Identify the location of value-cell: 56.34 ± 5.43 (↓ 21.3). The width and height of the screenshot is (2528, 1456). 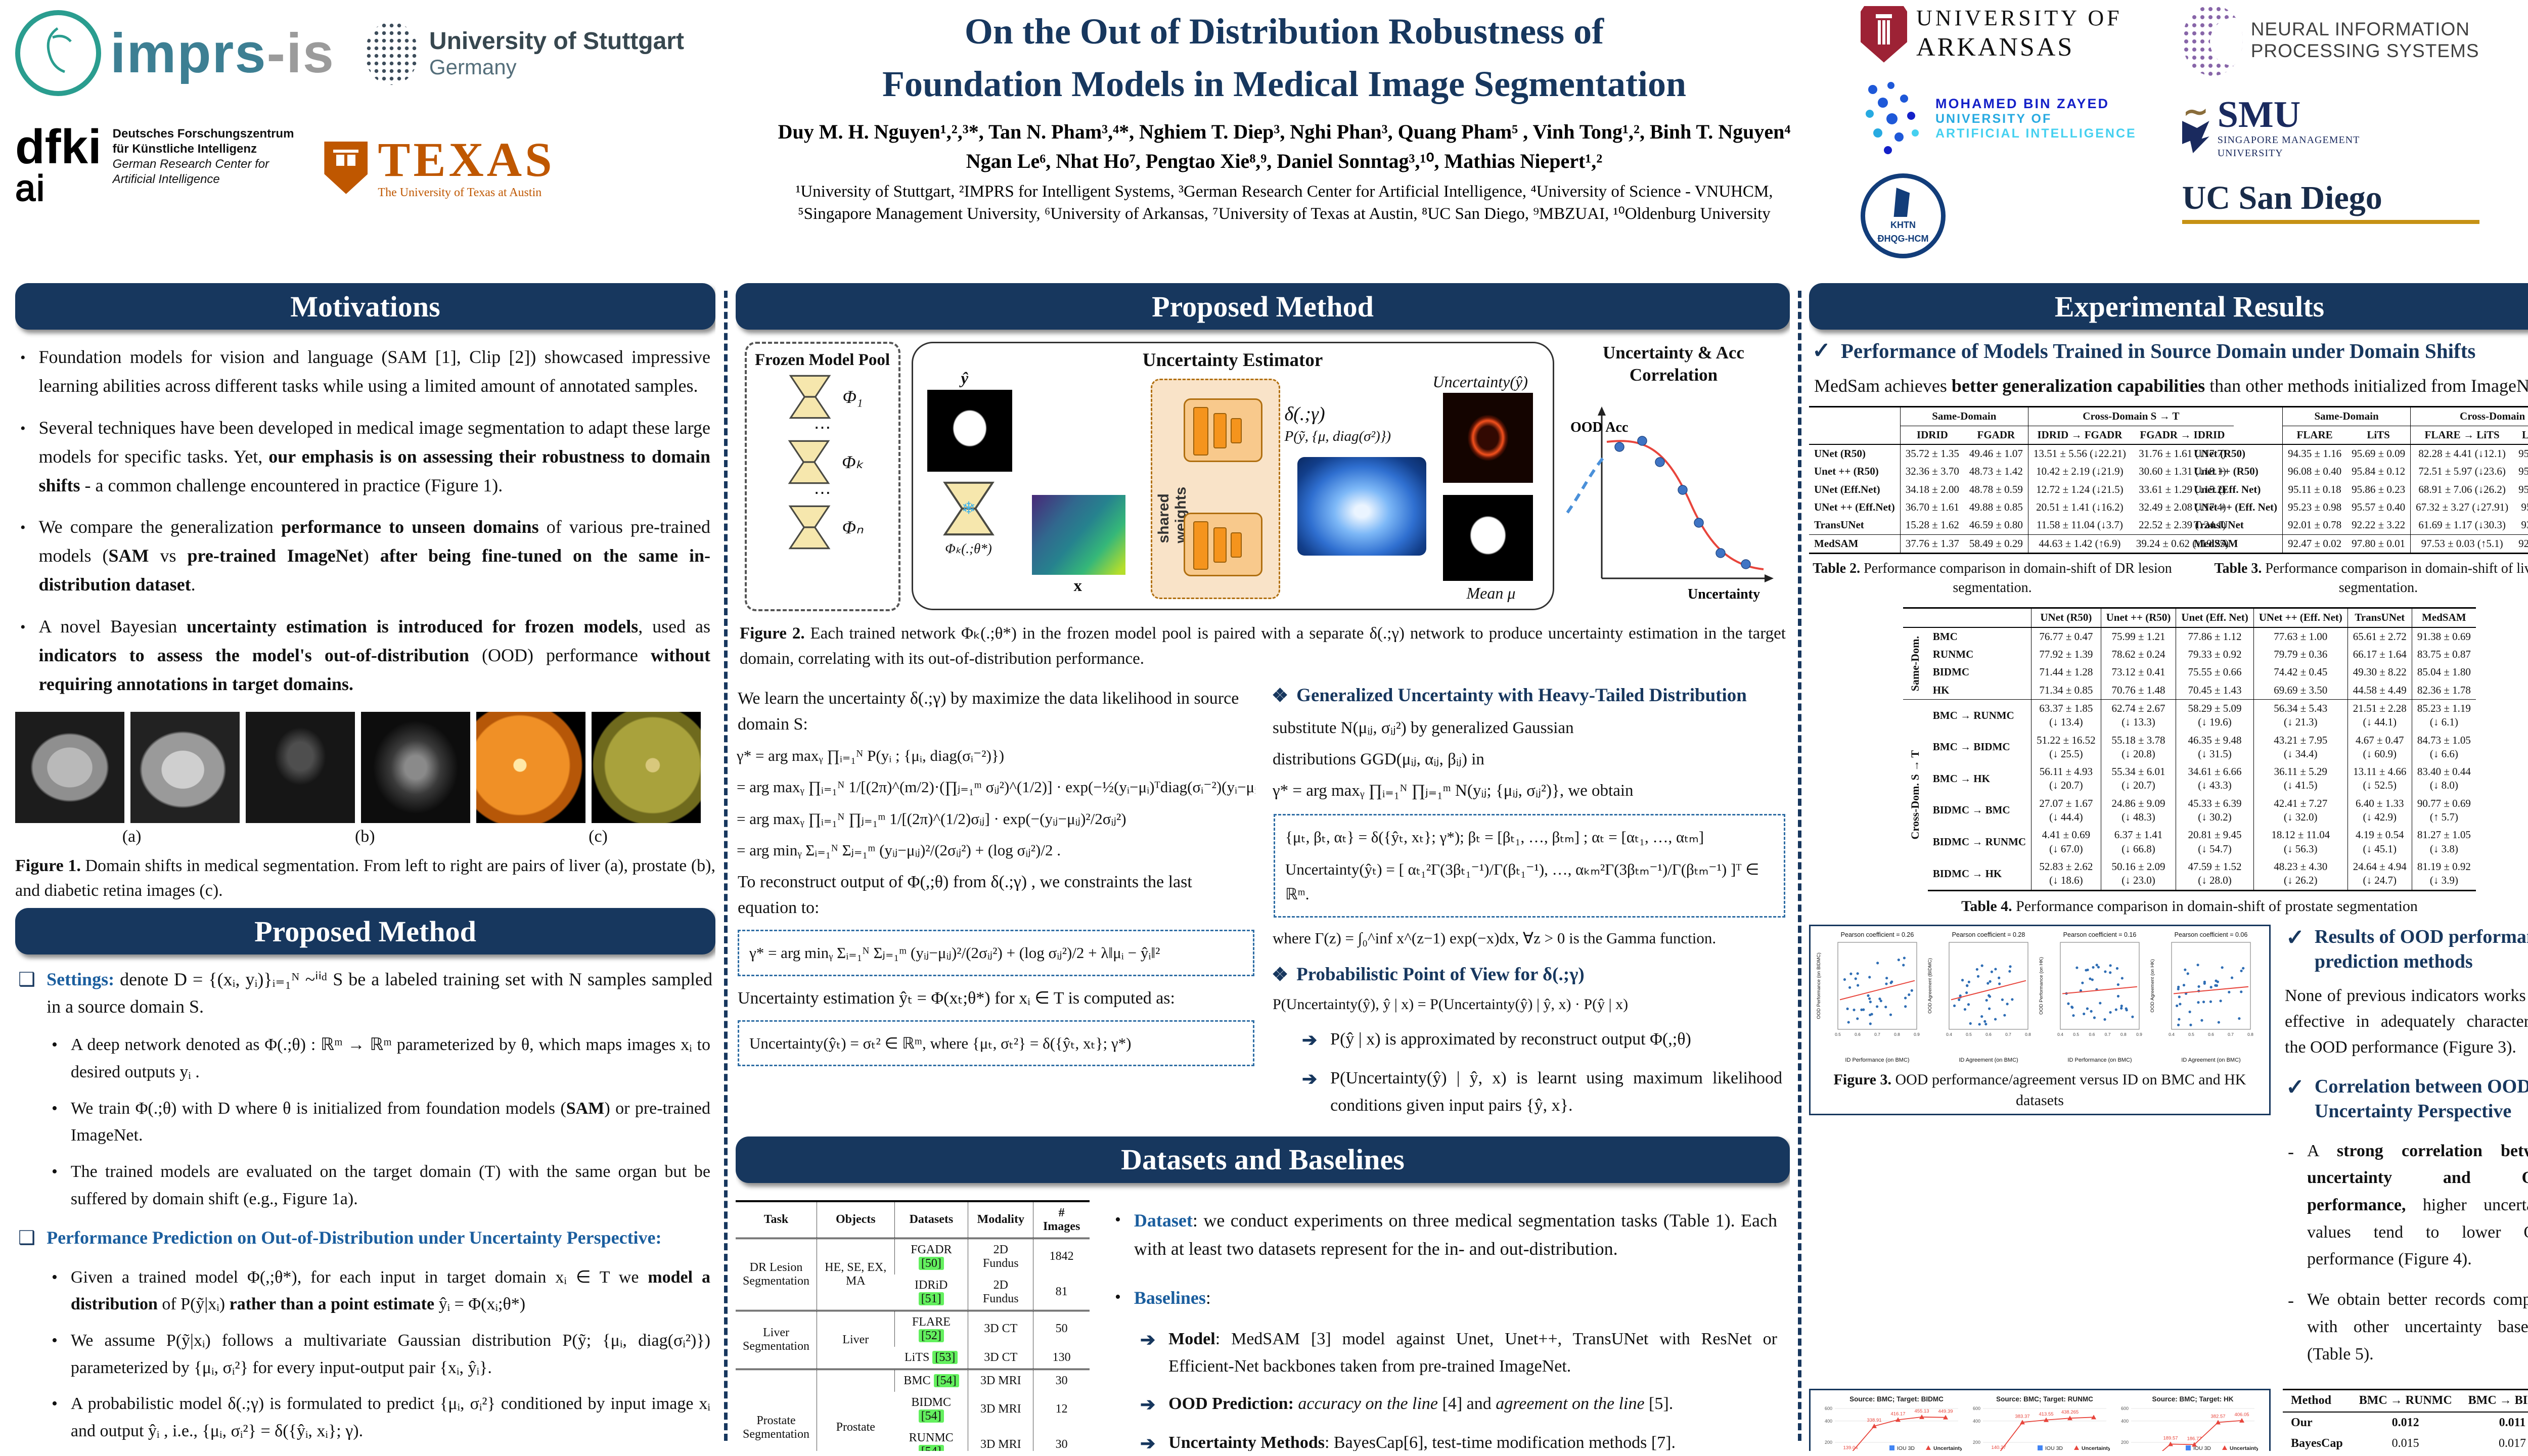
(2301, 715).